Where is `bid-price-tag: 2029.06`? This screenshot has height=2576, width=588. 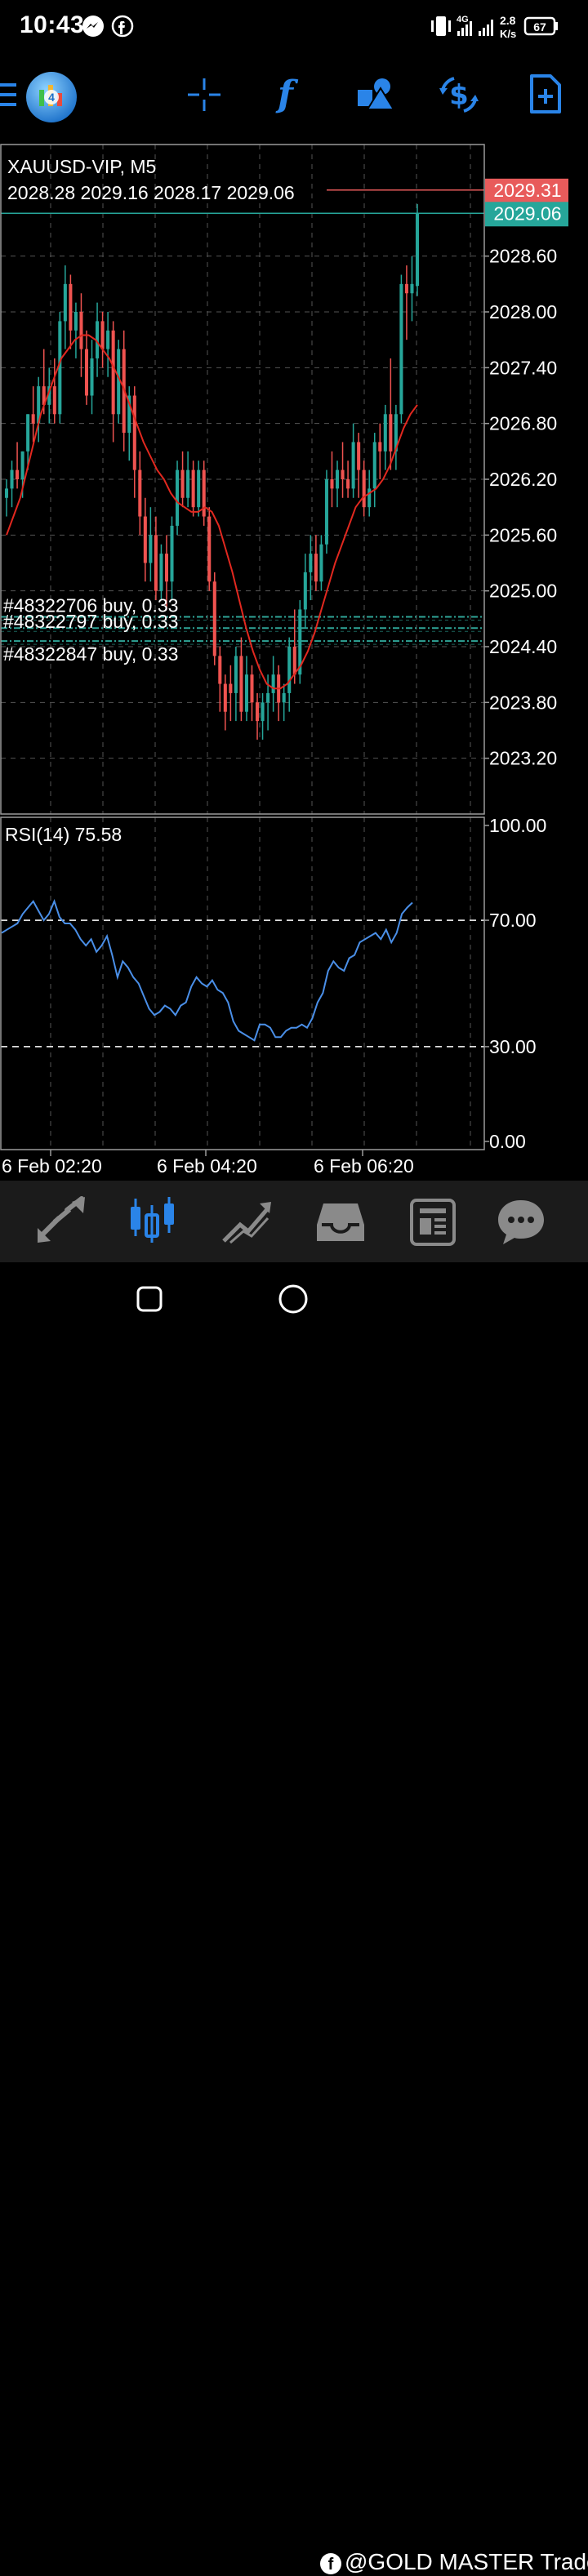 bid-price-tag: 2029.06 is located at coordinates (526, 215).